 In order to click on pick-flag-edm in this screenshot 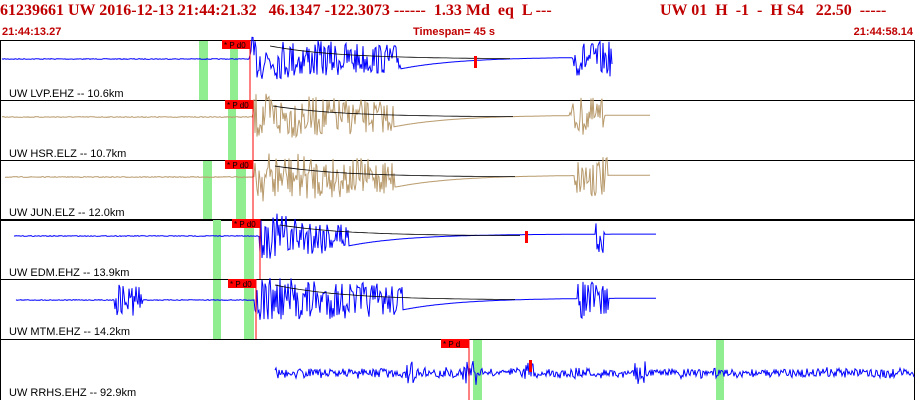, I will do `click(246, 223)`.